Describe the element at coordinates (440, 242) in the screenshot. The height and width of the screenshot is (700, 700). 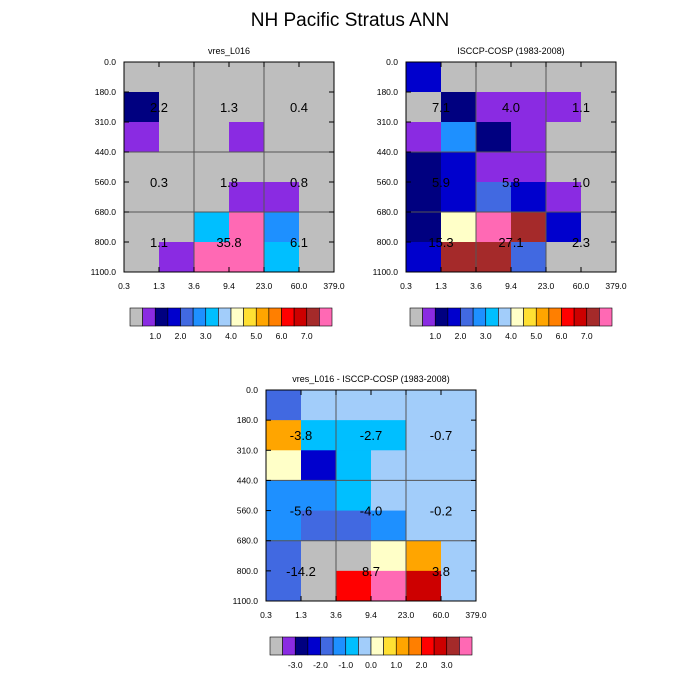
I see `block-value-label: 15.3` at that location.